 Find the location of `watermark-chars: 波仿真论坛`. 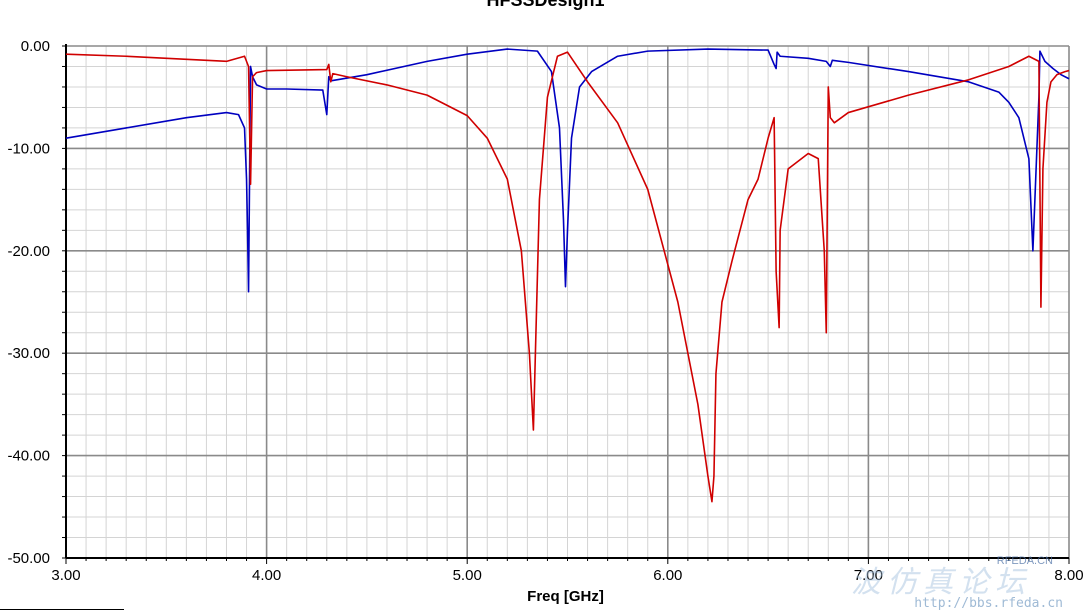

watermark-chars: 波仿真论坛 is located at coordinates (941, 582).